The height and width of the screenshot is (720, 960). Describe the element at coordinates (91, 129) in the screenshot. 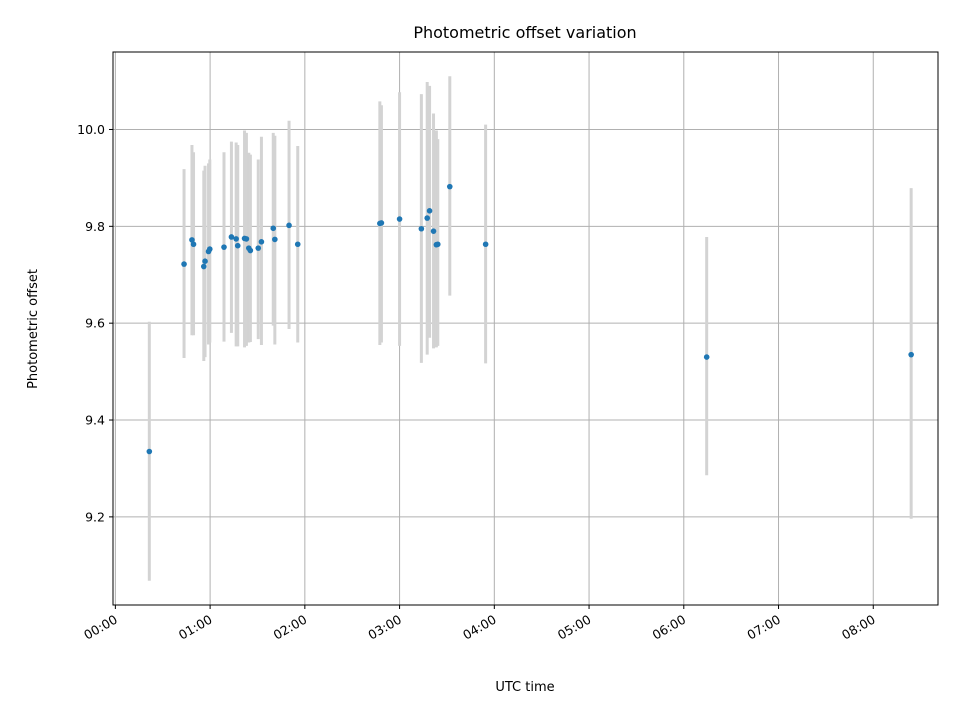

I see `y-tick-label: 10.0` at that location.